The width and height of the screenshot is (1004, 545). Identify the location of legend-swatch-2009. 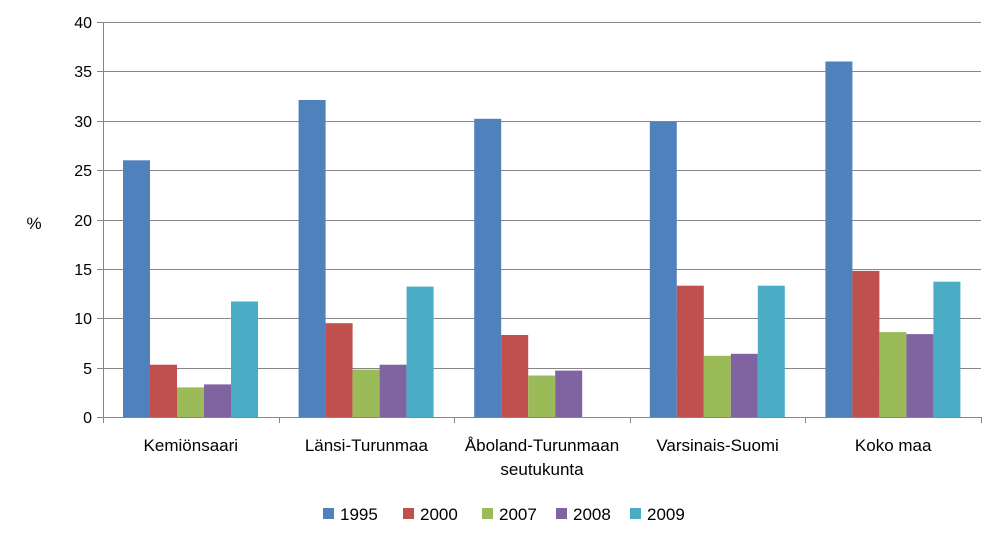
(635, 513).